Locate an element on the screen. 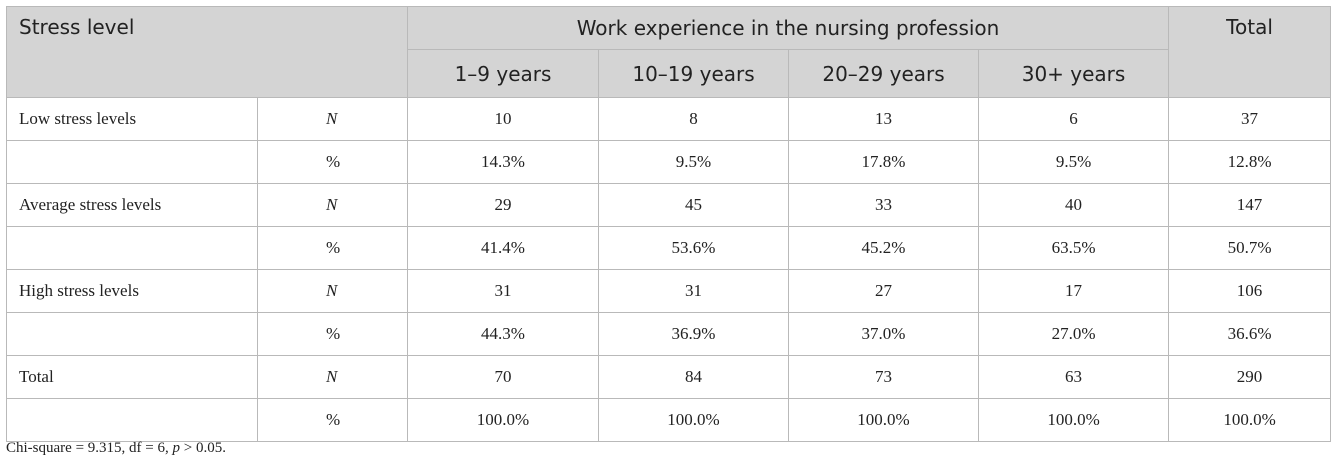 The width and height of the screenshot is (1337, 467). row-label: Total is located at coordinates (132, 377).